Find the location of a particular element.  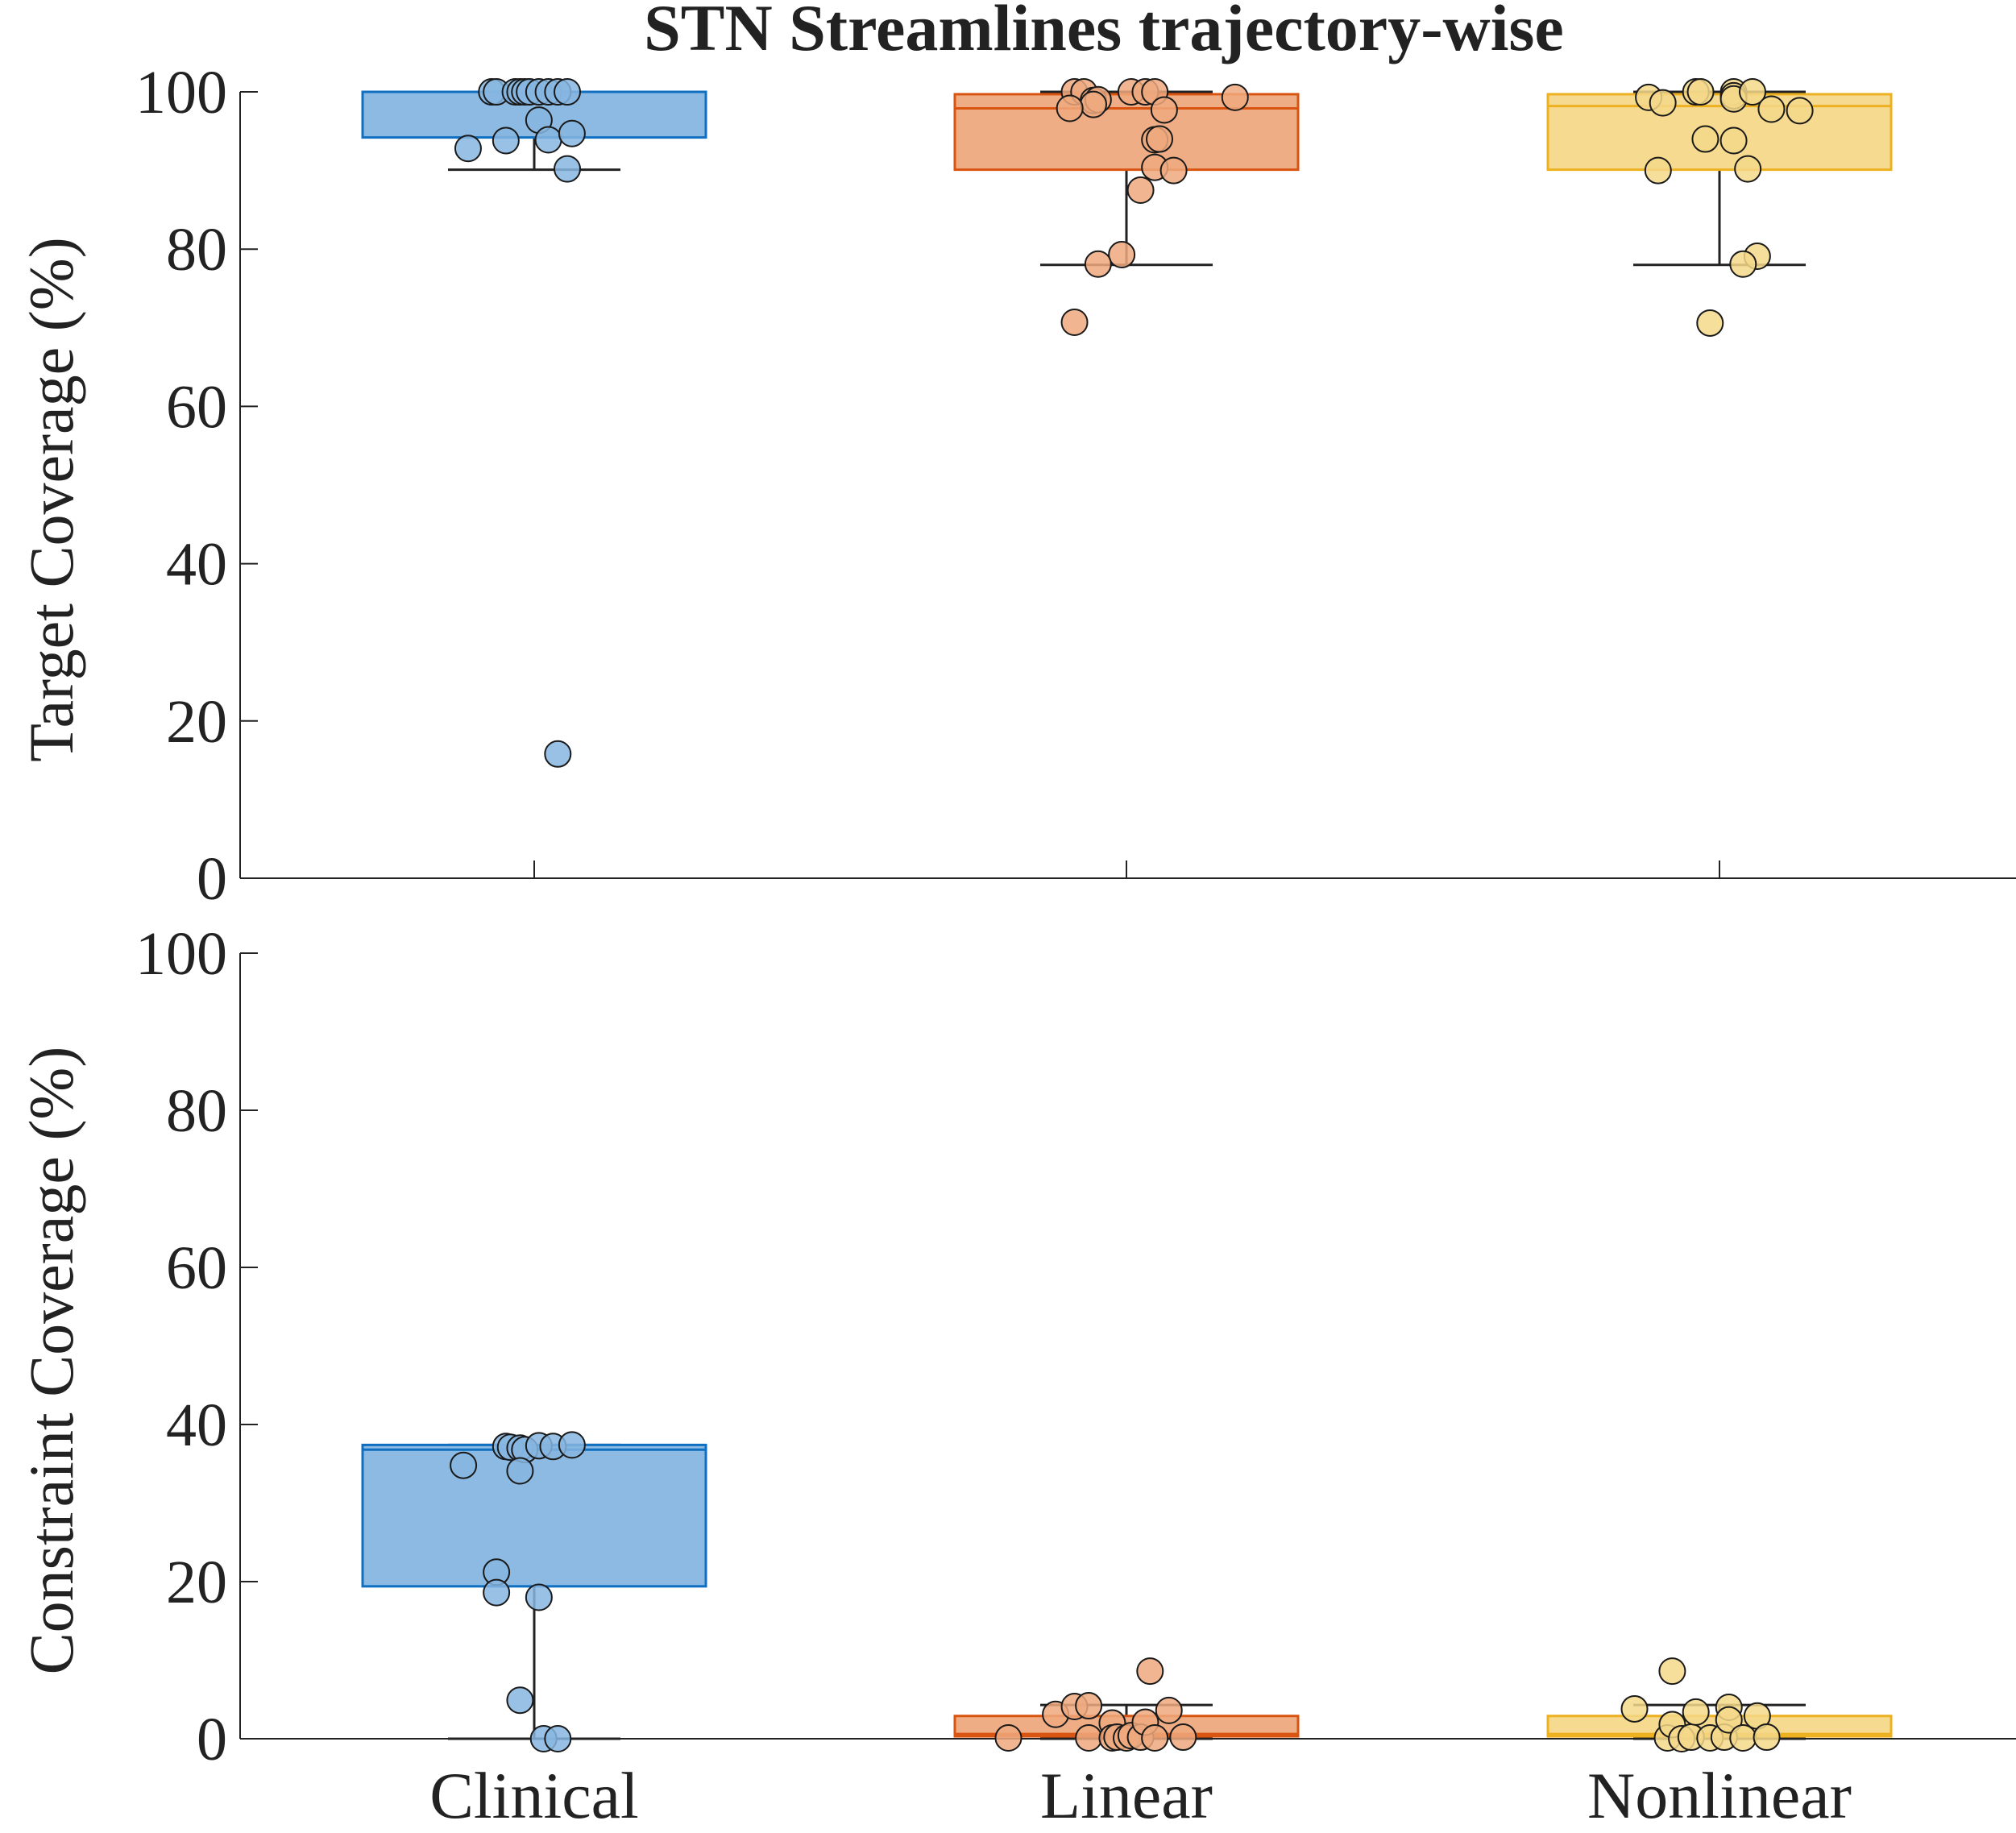

x-tick-label-nonlinear: Nonlinear is located at coordinates (1719, 1795).